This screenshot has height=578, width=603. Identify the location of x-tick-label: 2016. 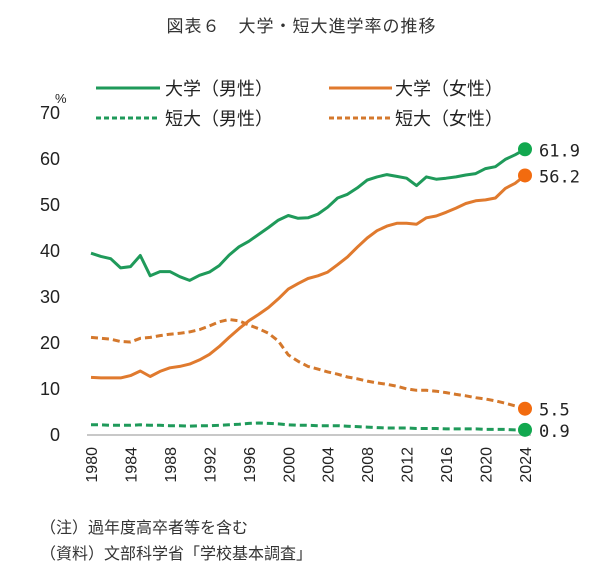
(447, 465).